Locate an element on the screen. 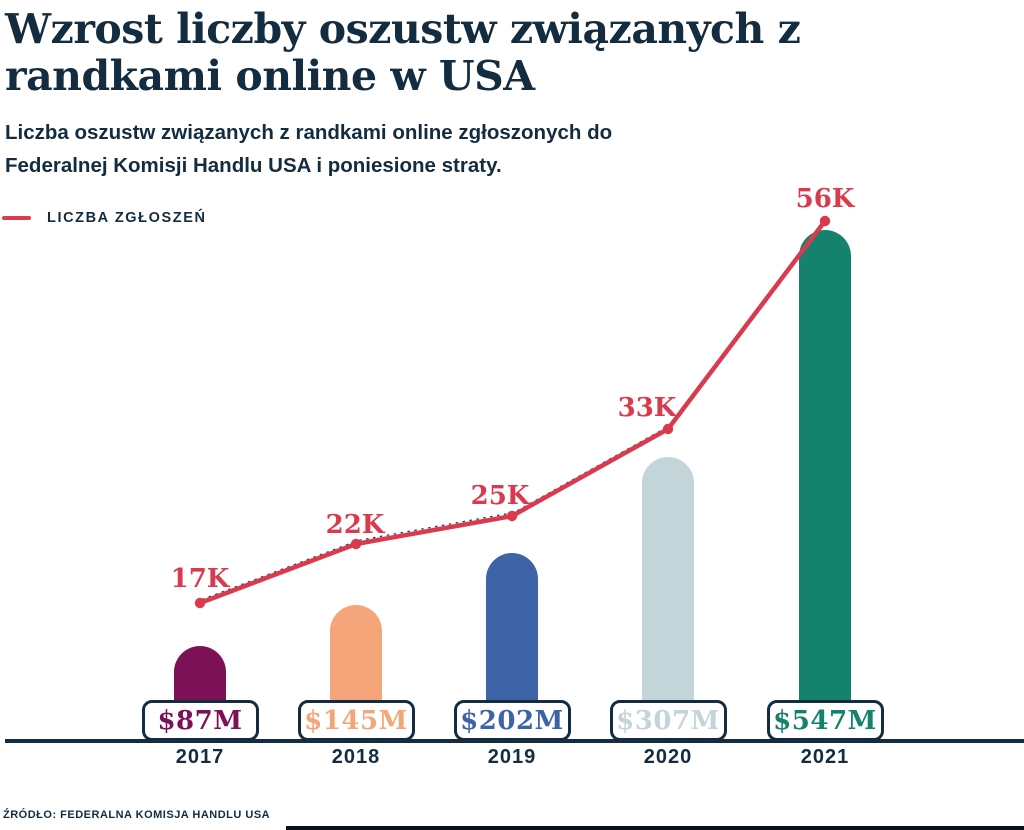 This screenshot has width=1024, height=830. year-label-2021: 2021 is located at coordinates (825, 757).